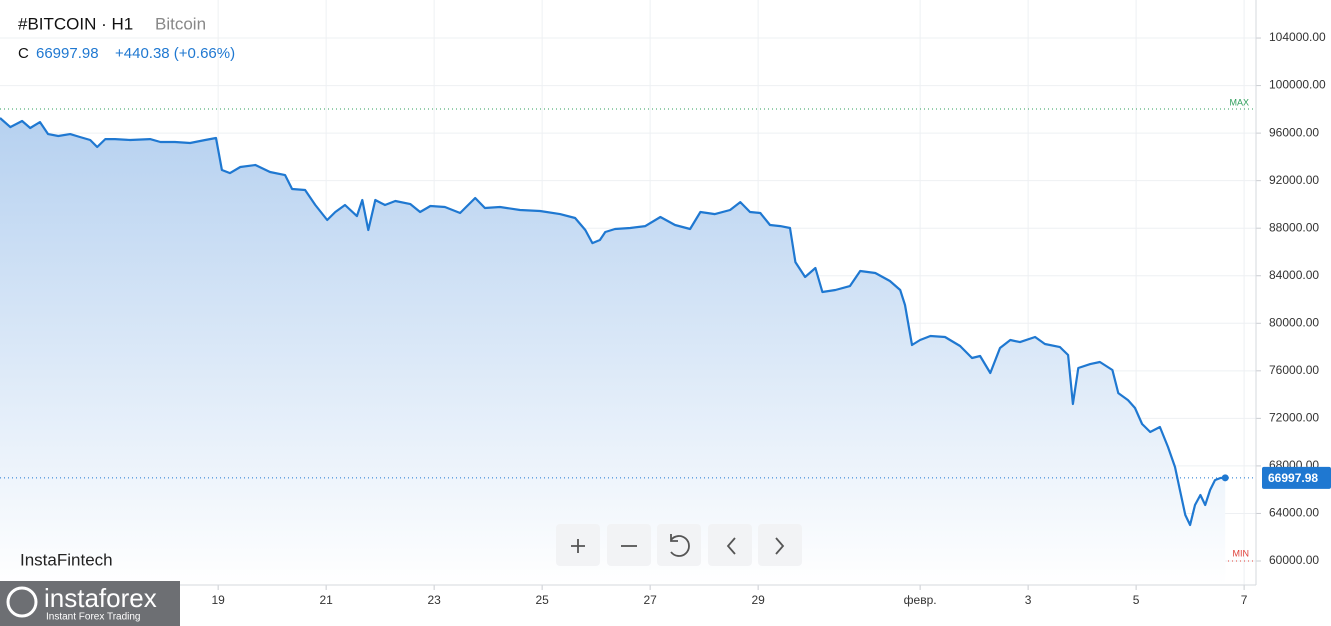 This screenshot has height=626, width=1331. I want to click on scroll-right-button, so click(780, 545).